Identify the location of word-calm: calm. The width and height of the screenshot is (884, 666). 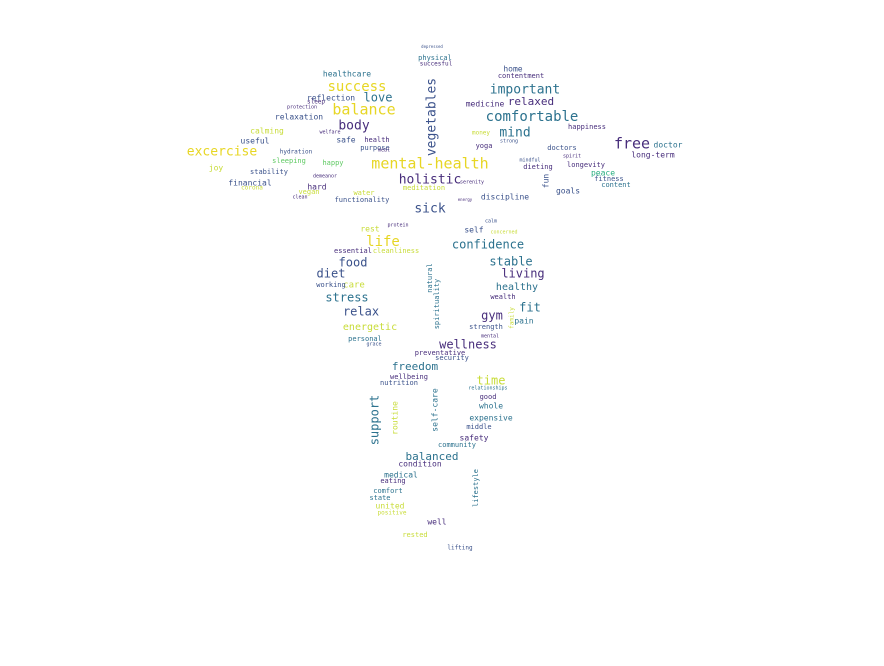
(491, 222).